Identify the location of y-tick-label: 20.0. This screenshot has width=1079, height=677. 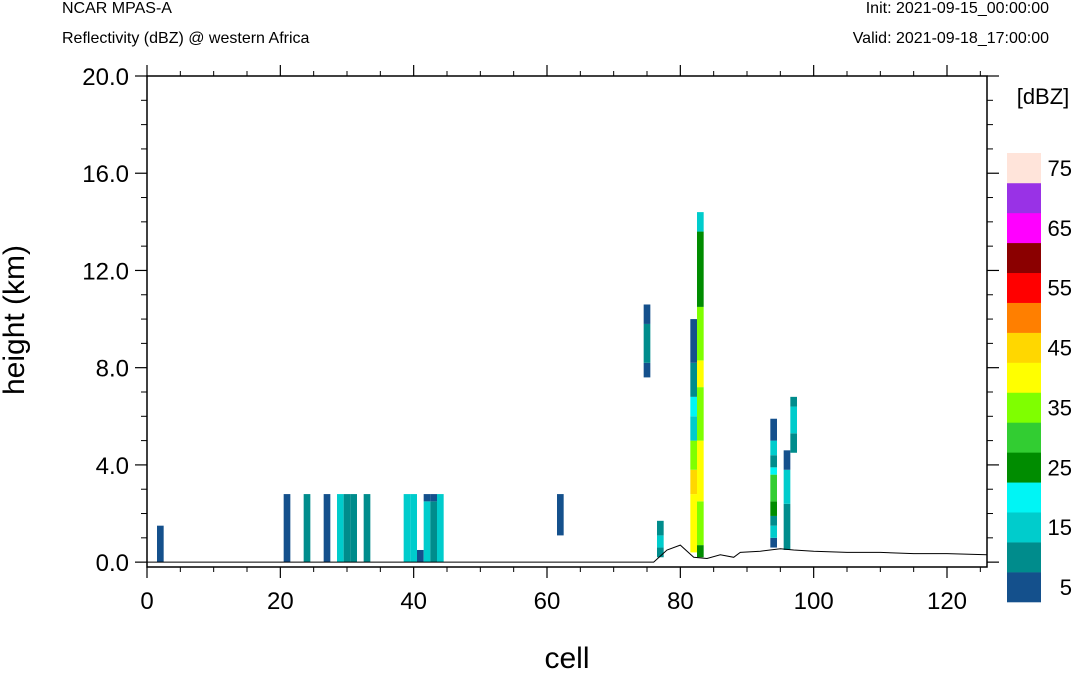
(105, 77).